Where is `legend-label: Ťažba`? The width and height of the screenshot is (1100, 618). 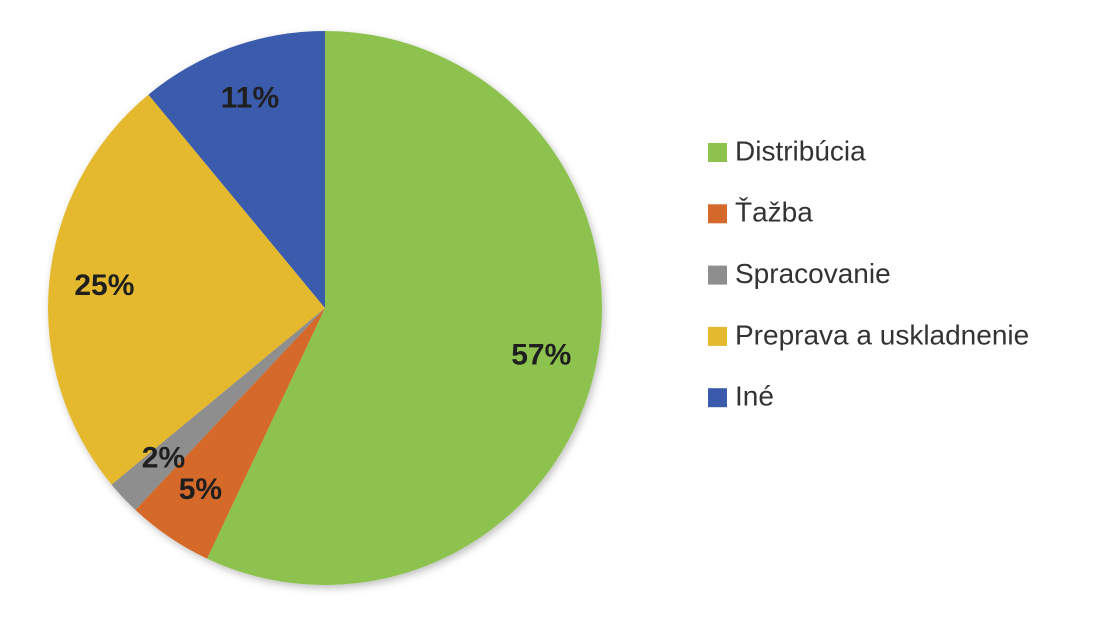 legend-label: Ťažba is located at coordinates (774, 212).